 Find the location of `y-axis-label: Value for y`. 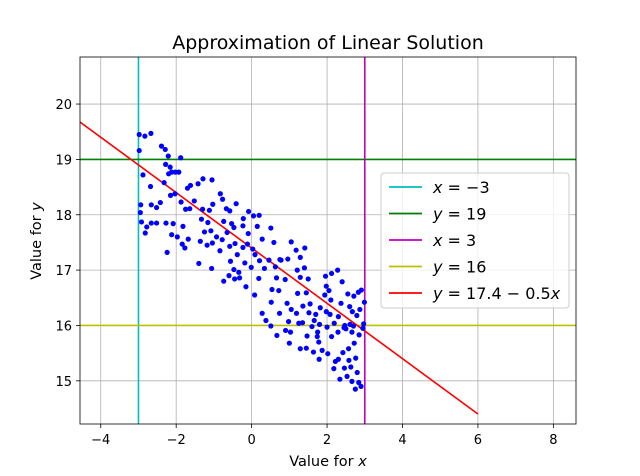

y-axis-label: Value for y is located at coordinates (37, 241).